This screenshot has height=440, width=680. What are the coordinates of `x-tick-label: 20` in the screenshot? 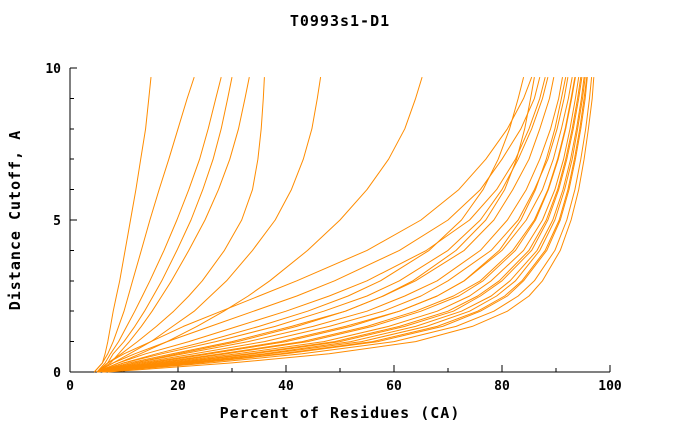 It's located at (178, 386).